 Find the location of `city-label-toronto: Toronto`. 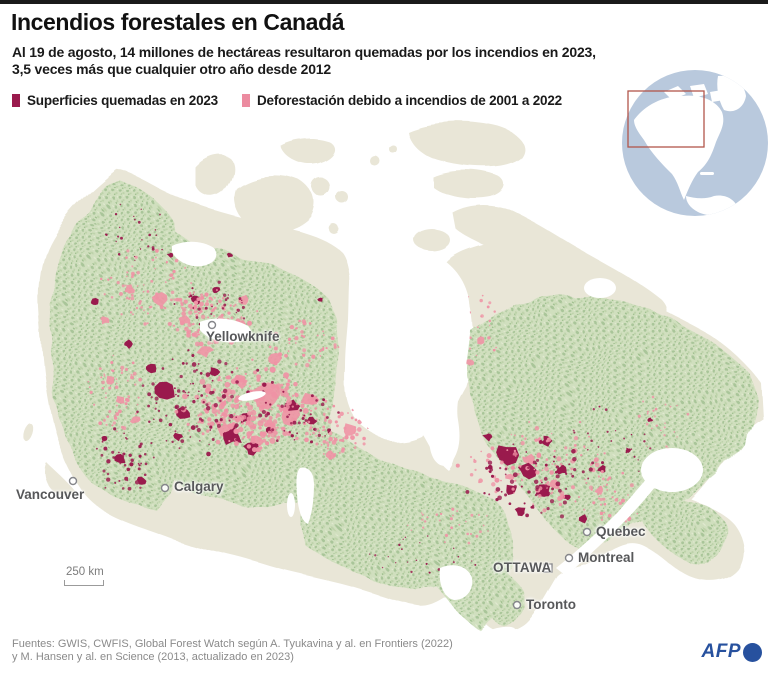

city-label-toronto: Toronto is located at coordinates (551, 604).